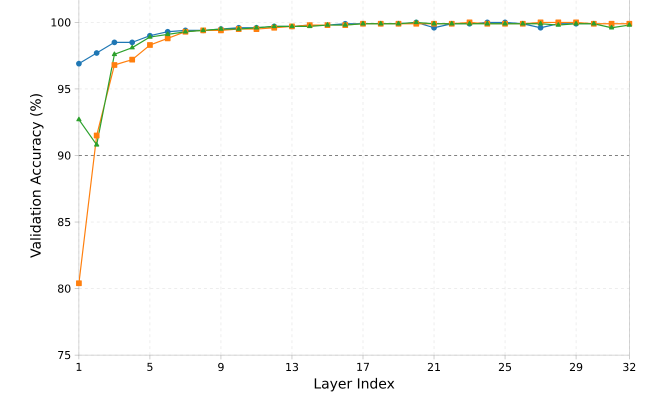 This screenshot has height=412, width=660. I want to click on x-axis-title: Layer Index, so click(354, 385).